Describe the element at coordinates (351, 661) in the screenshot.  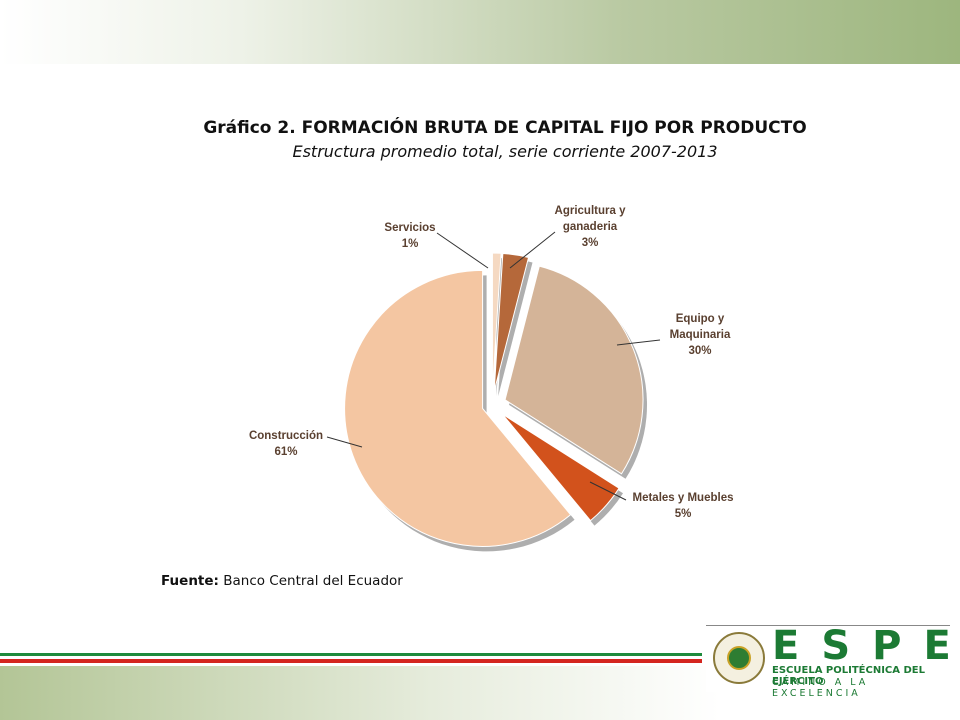
I see `red-stripe` at that location.